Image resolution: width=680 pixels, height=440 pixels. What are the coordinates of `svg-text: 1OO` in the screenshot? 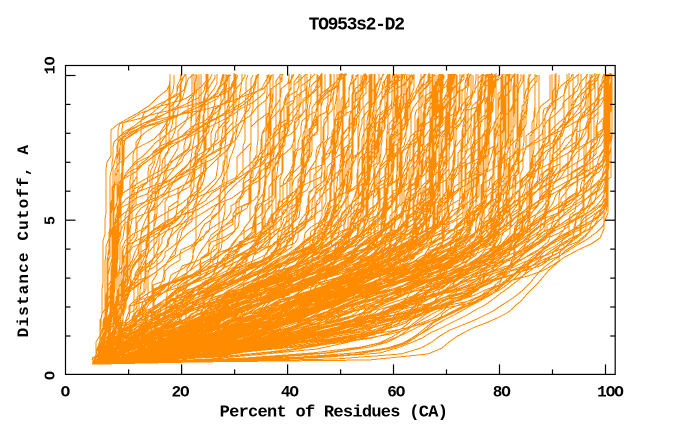 It's located at (610, 392).